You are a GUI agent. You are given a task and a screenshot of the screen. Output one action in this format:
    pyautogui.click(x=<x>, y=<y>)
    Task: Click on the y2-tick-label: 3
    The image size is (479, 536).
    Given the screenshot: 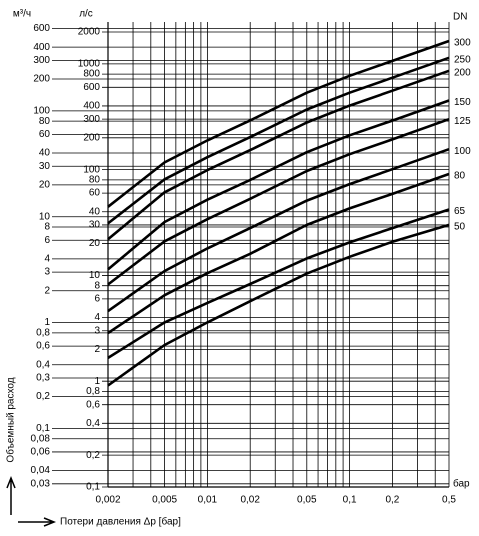 What is the action you would take?
    pyautogui.click(x=47, y=272)
    